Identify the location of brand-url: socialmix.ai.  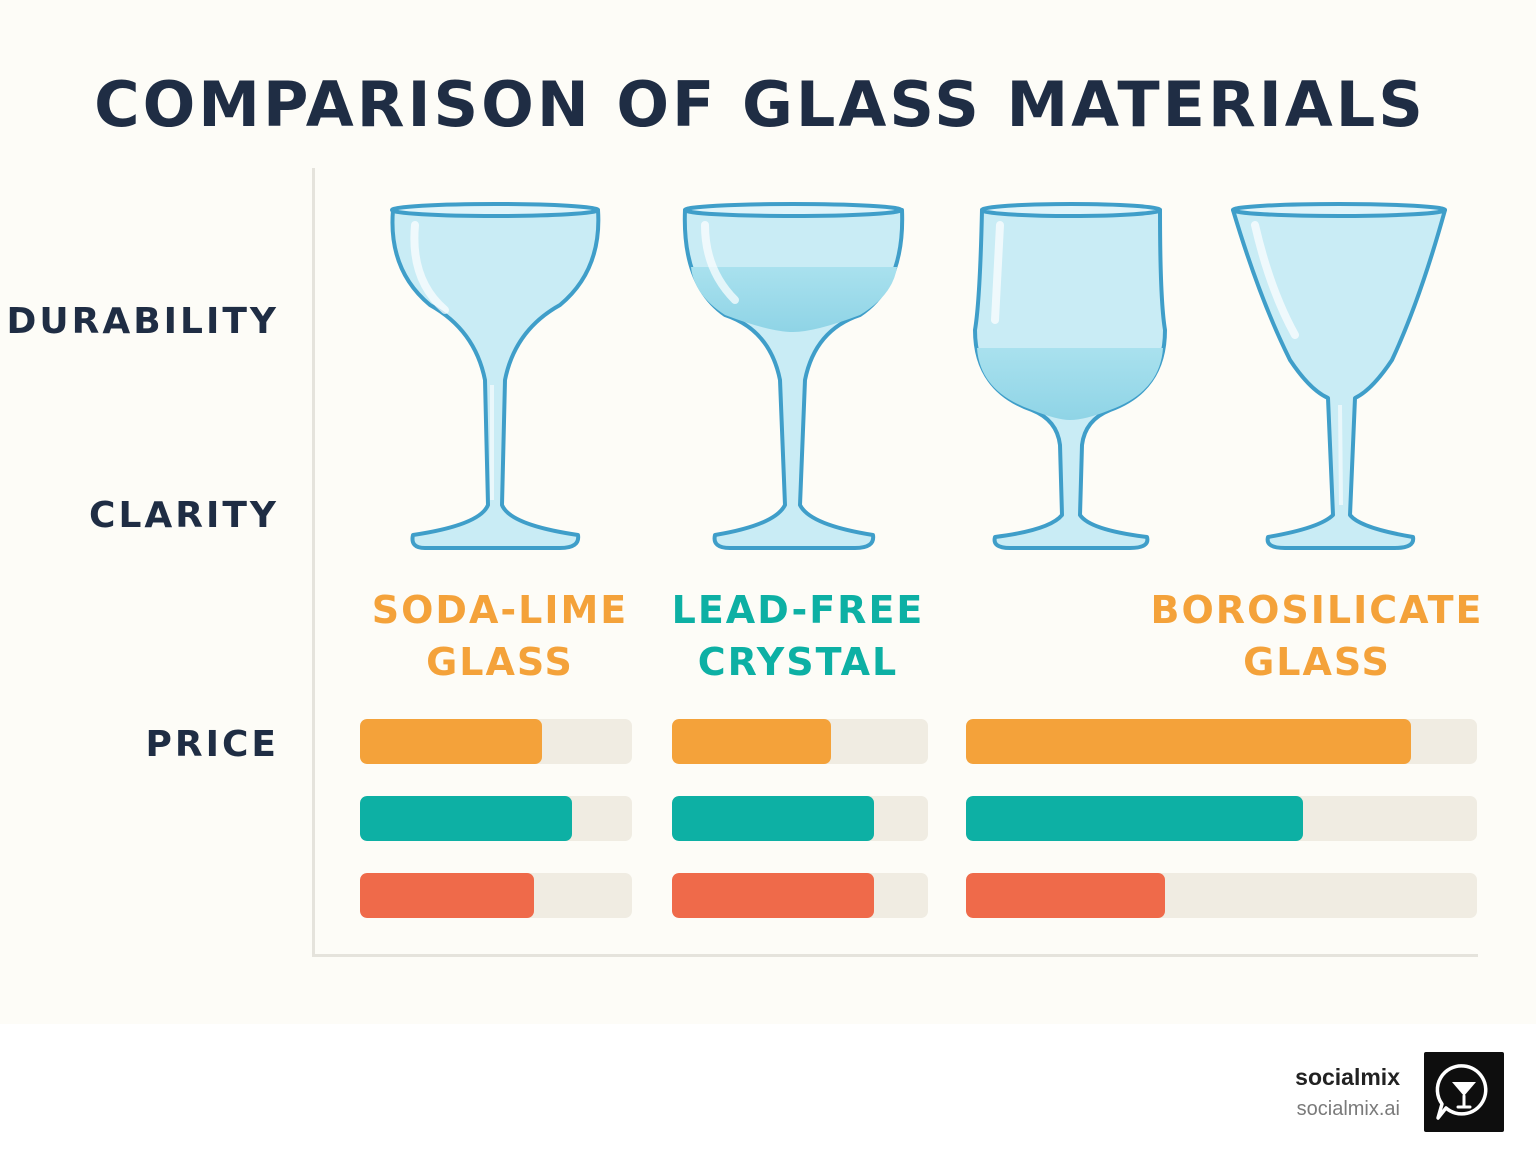
(1348, 1109).